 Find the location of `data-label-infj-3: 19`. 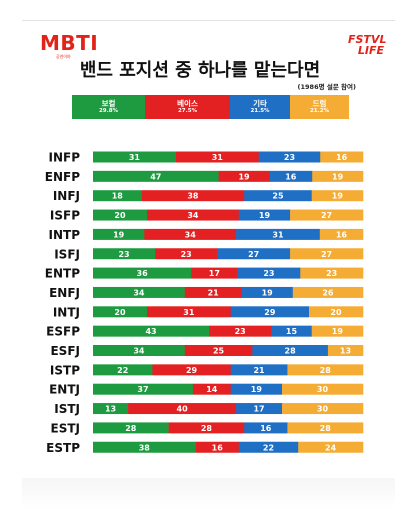

data-label-infj-3: 19 is located at coordinates (338, 196).